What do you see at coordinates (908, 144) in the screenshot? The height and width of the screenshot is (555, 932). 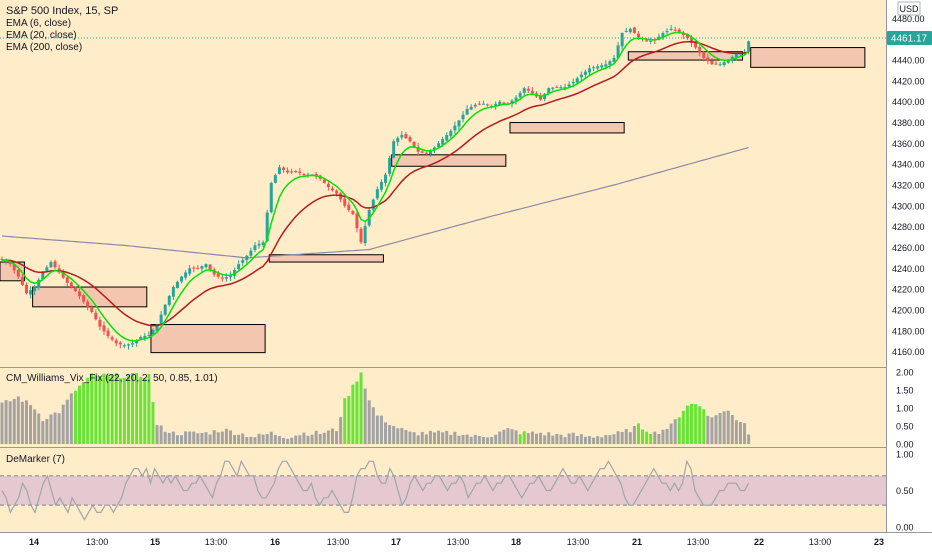 I see `price-tick-label: 4360.00` at bounding box center [908, 144].